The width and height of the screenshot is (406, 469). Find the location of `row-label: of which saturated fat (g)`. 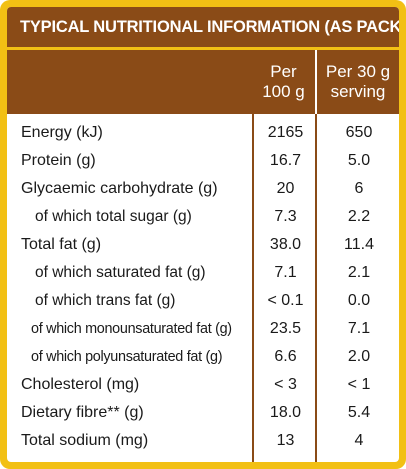

row-label: of which saturated fat (g) is located at coordinates (120, 272).